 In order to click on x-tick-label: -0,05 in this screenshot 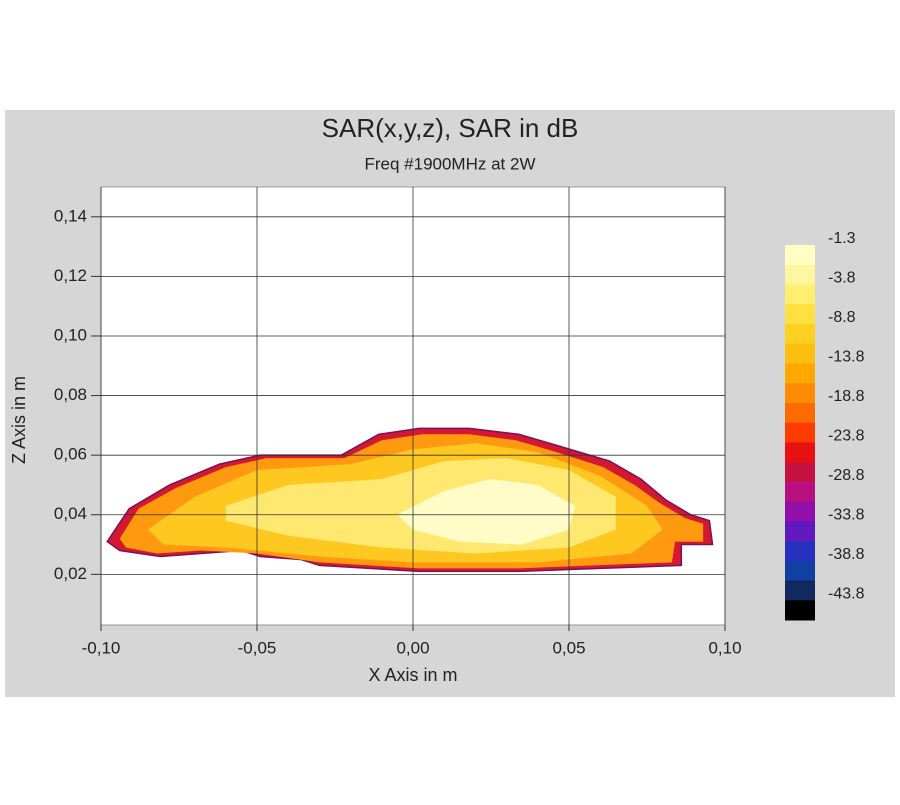, I will do `click(257, 647)`.